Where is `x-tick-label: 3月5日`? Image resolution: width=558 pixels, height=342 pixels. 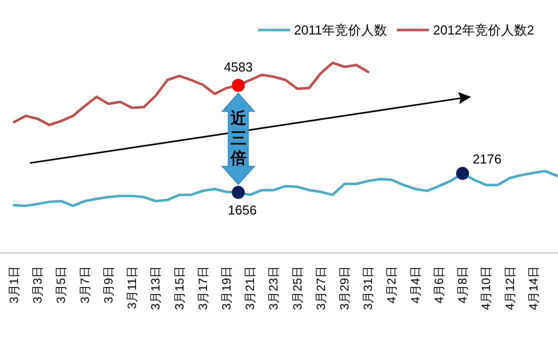
x-tick-label: 3月5日 is located at coordinates (61, 285).